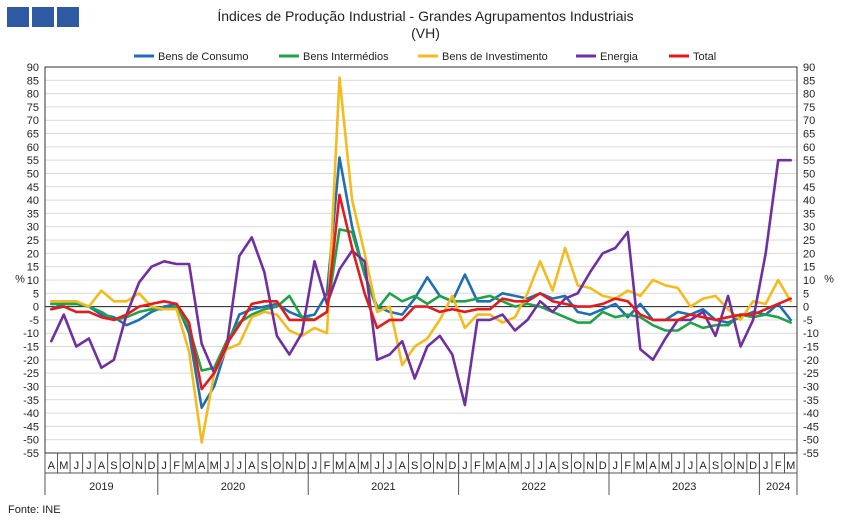 The image size is (851, 530). I want to click on y-tick-label-right: -55, so click(811, 454).